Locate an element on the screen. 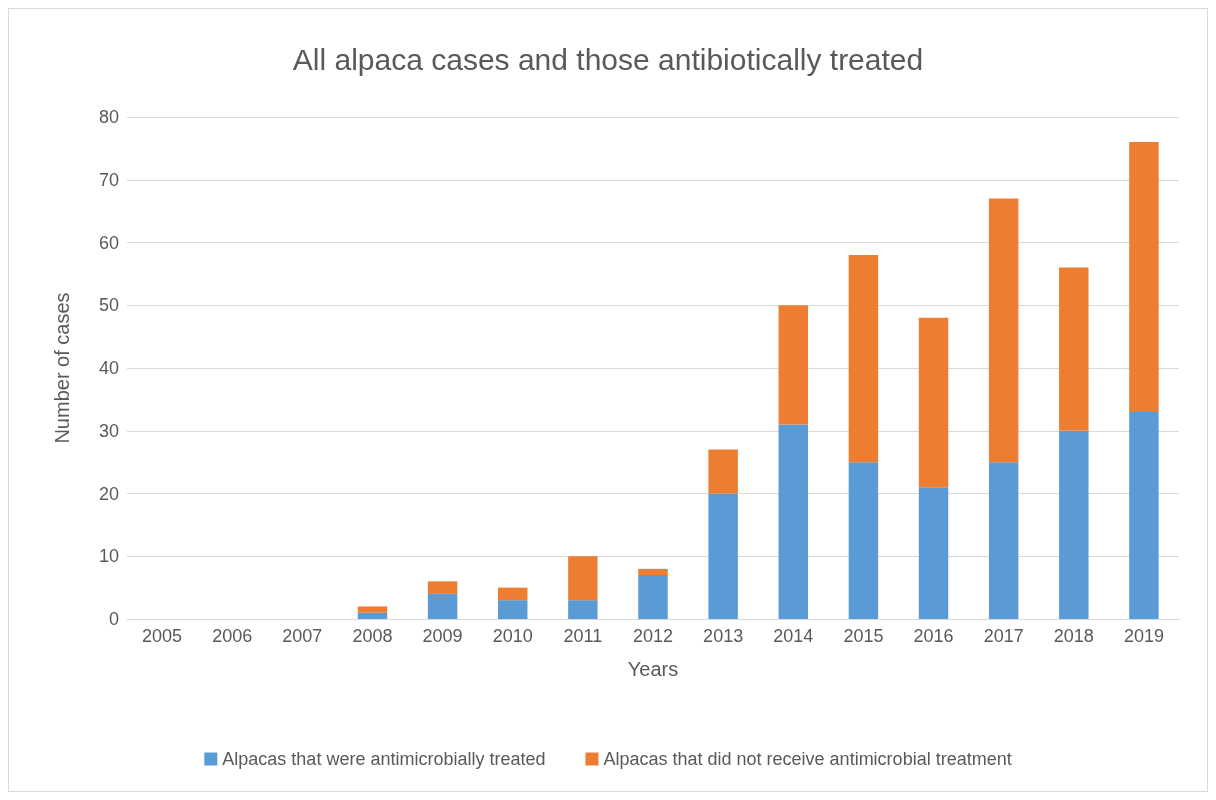  x-tick-label: 2015 is located at coordinates (863, 636).